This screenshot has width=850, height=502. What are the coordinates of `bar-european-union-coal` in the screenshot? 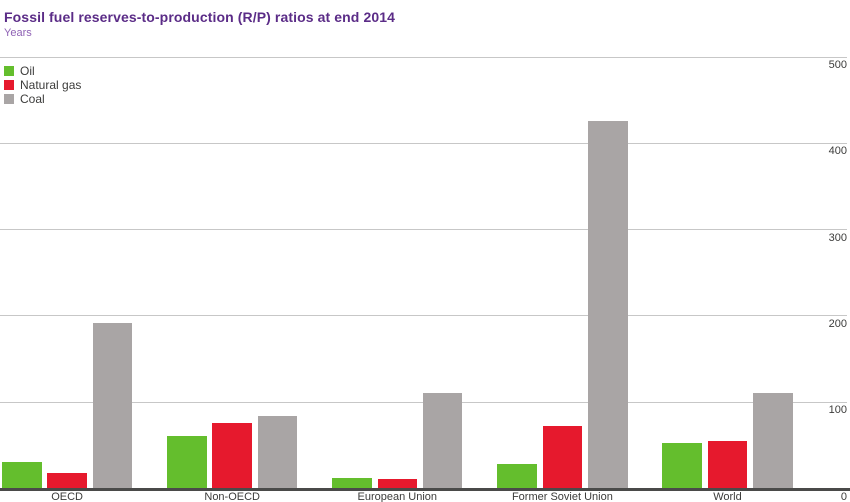 It's located at (442, 440).